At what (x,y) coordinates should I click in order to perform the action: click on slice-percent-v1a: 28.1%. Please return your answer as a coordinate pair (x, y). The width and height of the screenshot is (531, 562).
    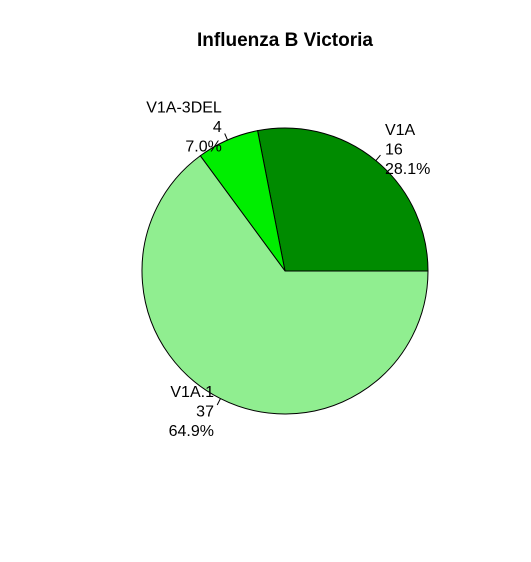
    Looking at the image, I should click on (407, 169).